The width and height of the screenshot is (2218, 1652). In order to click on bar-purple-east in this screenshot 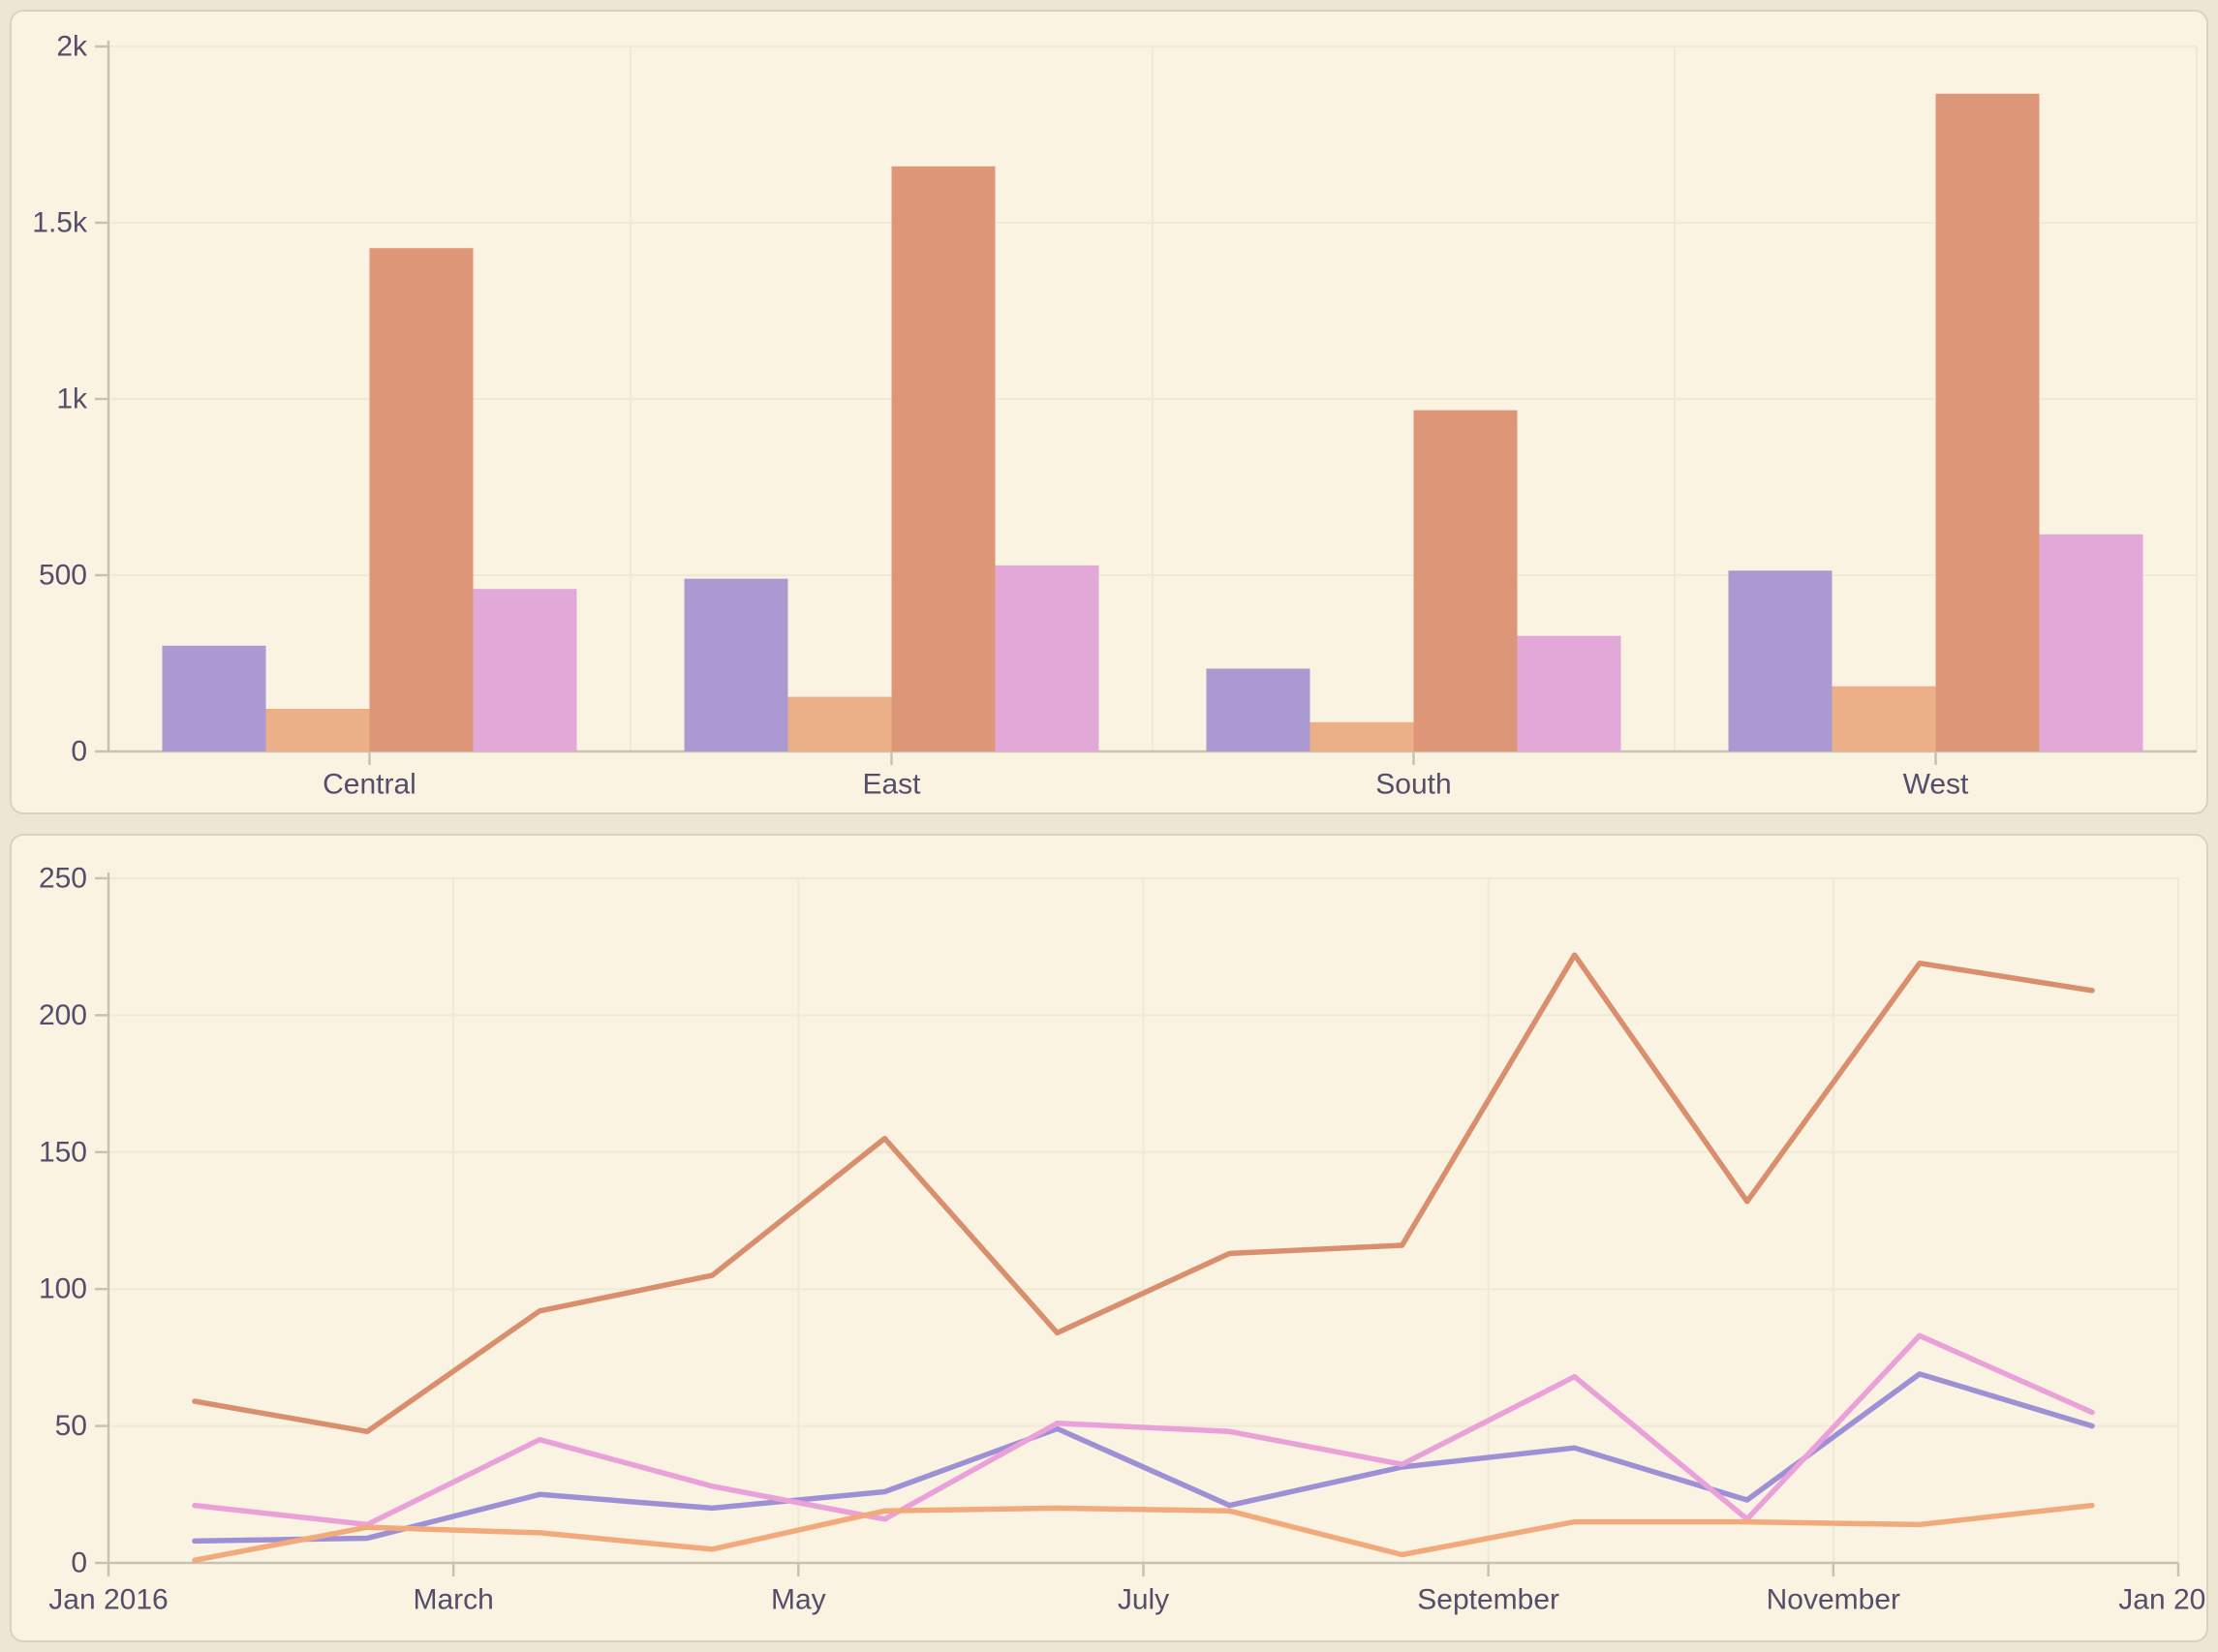, I will do `click(736, 664)`.